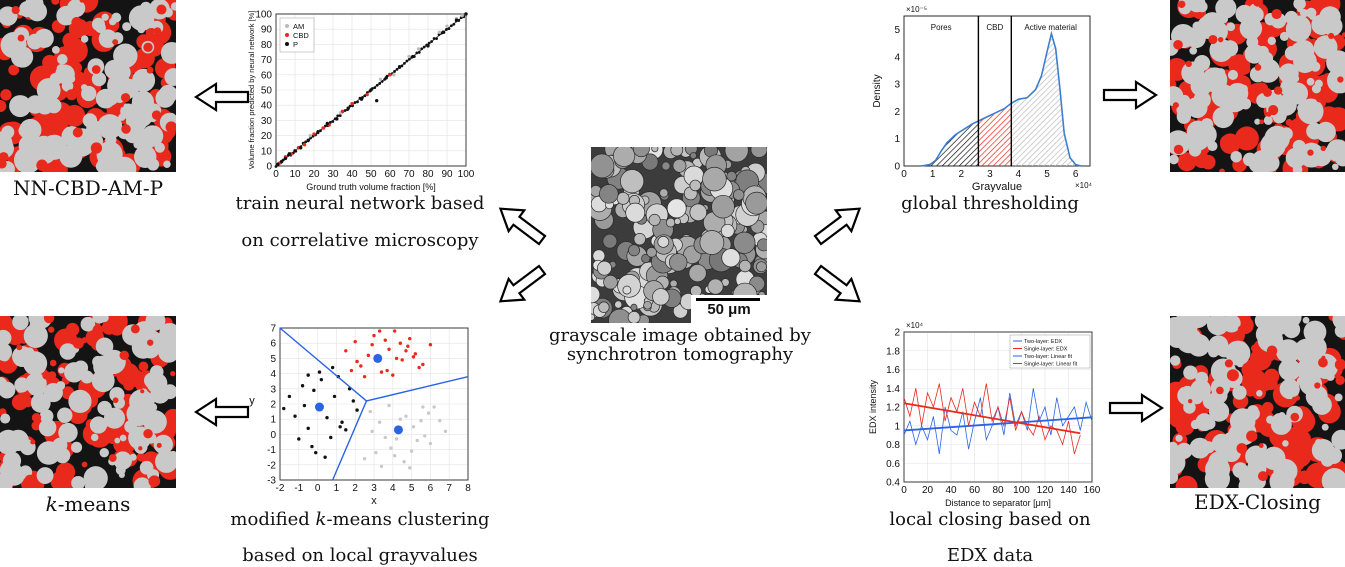 The height and width of the screenshot is (567, 1345). Describe the element at coordinates (380, 79) in the screenshot. I see `nn-point-am` at that location.